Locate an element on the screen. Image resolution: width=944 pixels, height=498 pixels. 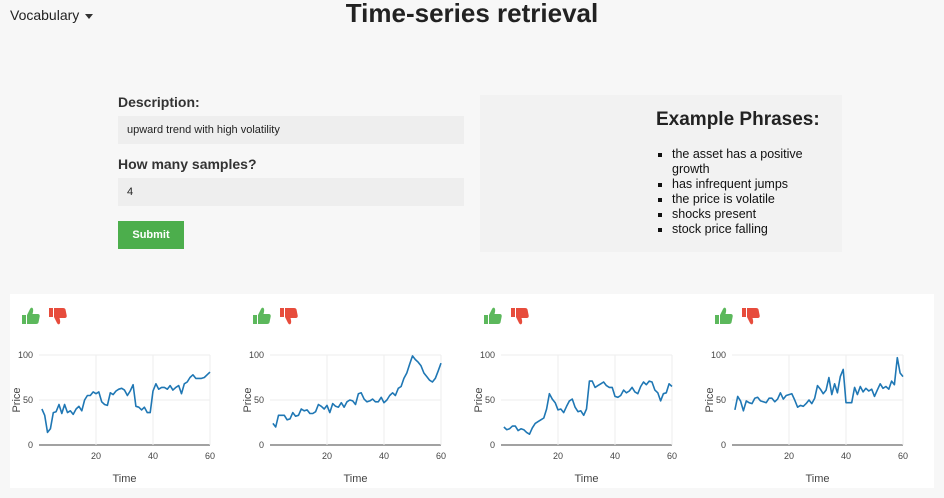
example-phrase: stock price falling is located at coordinates (757, 229).